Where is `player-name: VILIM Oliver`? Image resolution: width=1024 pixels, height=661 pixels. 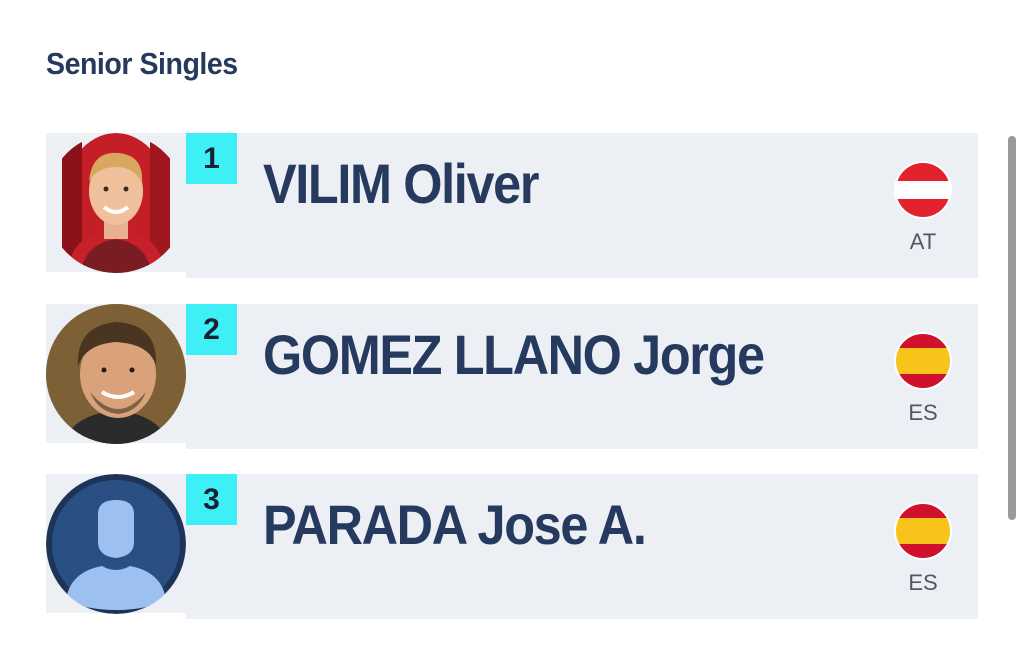
player-name: VILIM Oliver is located at coordinates (401, 183).